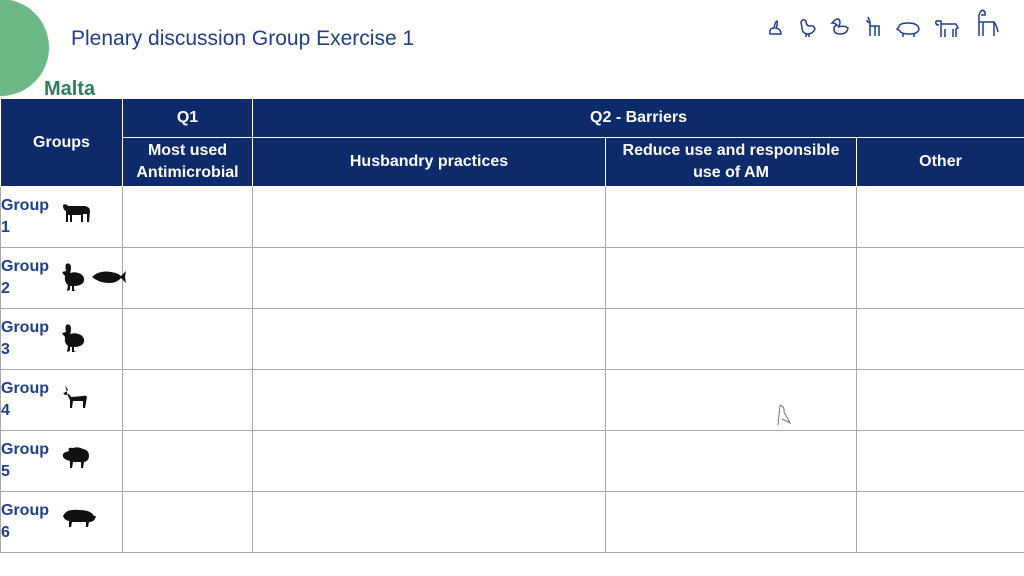 This screenshot has height=576, width=1024. I want to click on table-row: Group 1, so click(512, 217).